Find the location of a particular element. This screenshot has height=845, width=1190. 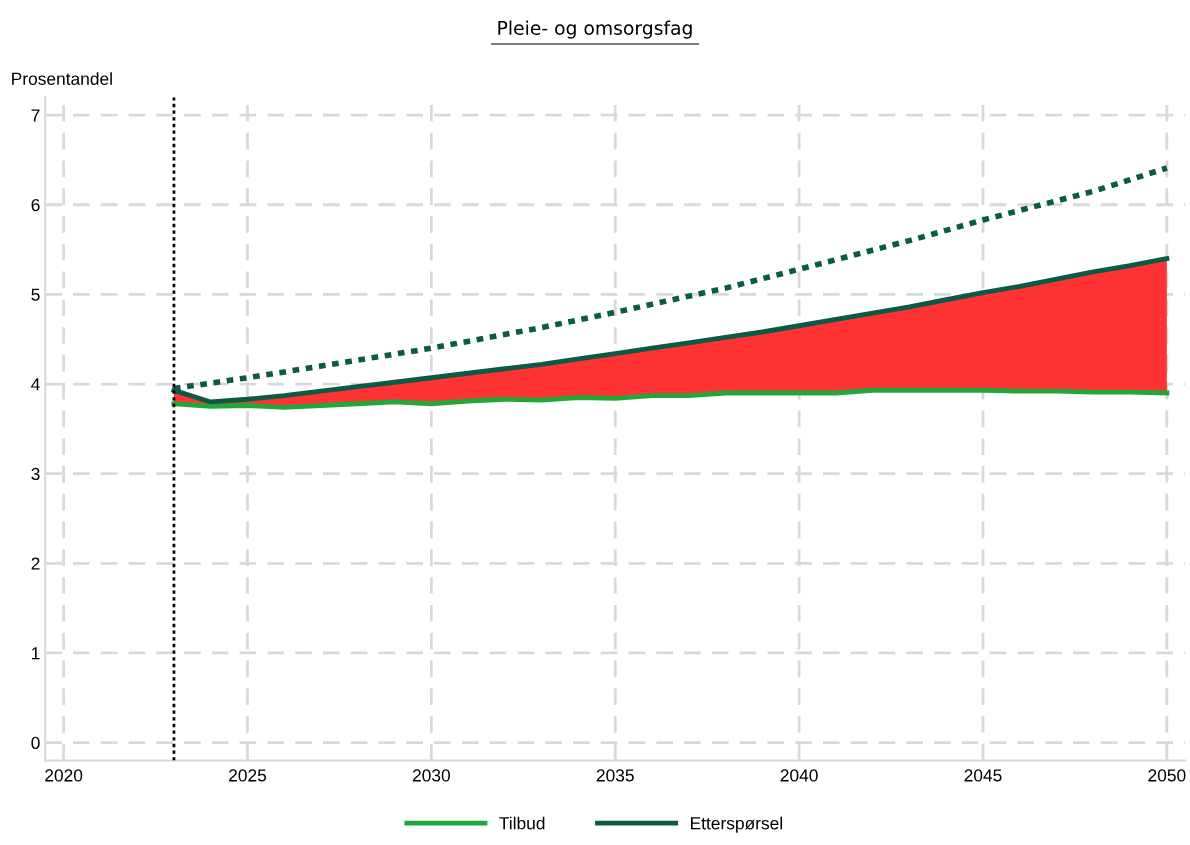

y-axis-title: Prosentandel is located at coordinates (62, 78).